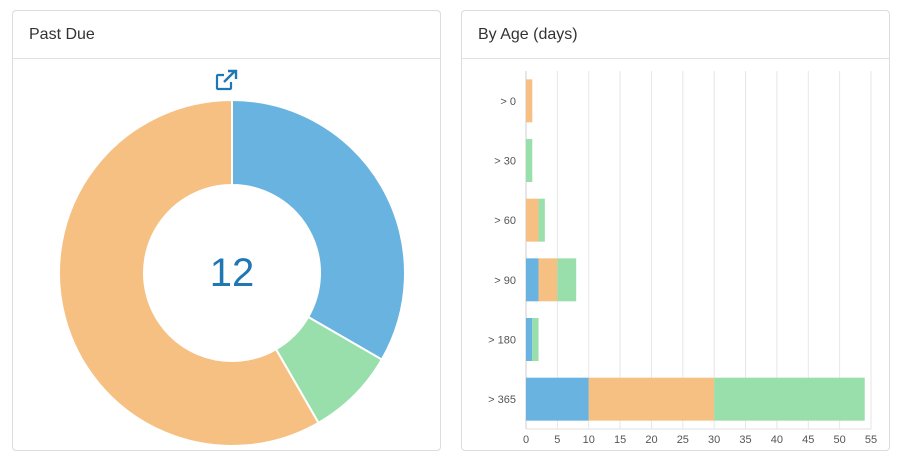 The image size is (902, 460). I want to click on x-tick-label: 40, so click(777, 440).